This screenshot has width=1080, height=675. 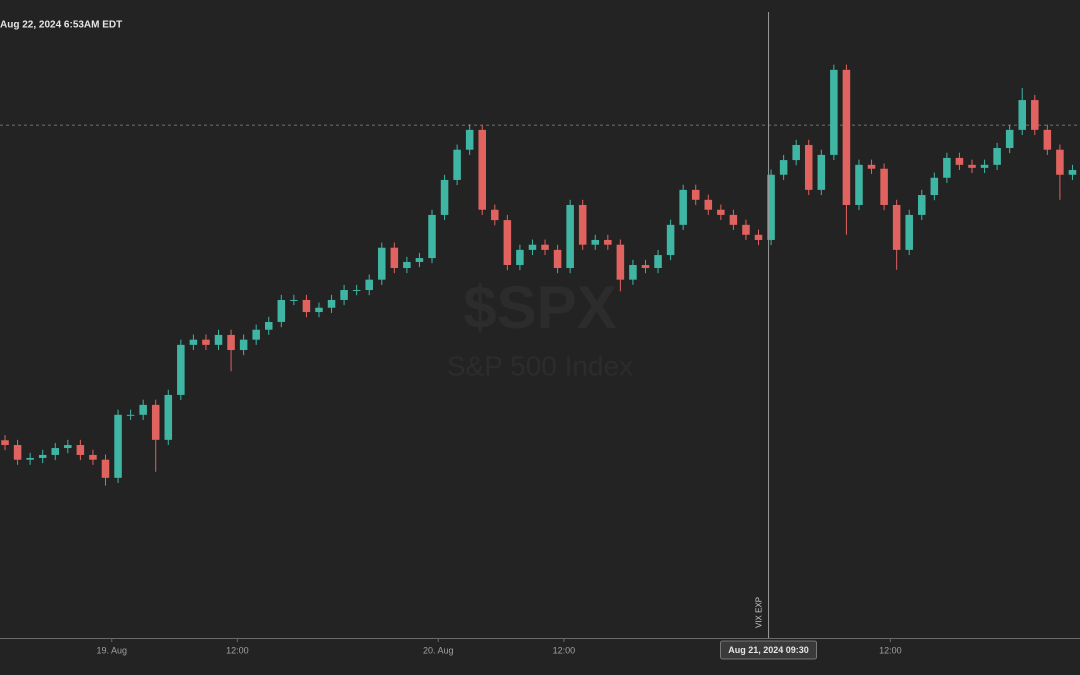 What do you see at coordinates (539, 307) in the screenshot?
I see `watermark-symbol: $SPX` at bounding box center [539, 307].